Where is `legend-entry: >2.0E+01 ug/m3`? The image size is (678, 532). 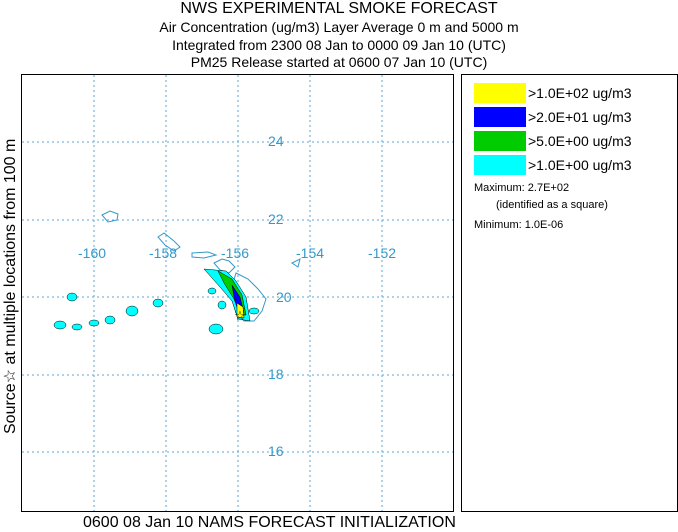 legend-entry: >2.0E+01 ug/m3 is located at coordinates (574, 117).